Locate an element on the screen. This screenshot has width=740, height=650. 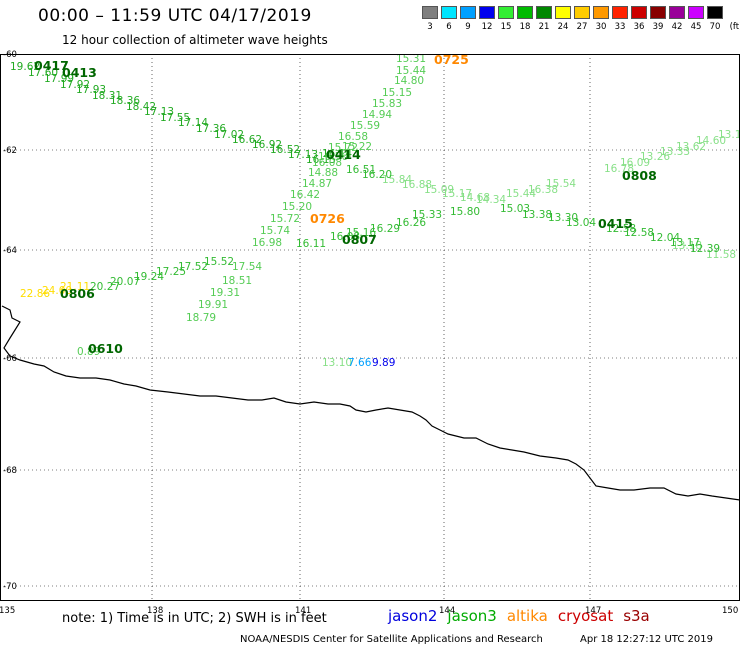
pass-time-label: 0726 is located at coordinates (327, 218).